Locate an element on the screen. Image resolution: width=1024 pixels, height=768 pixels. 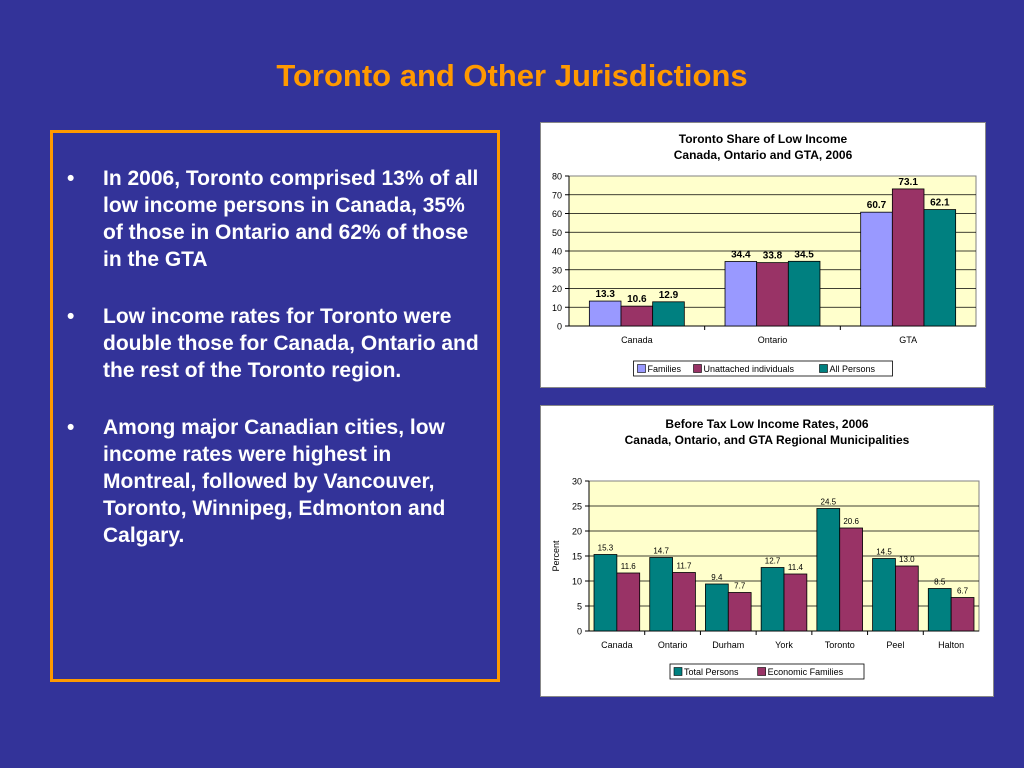
chart1-subtitle: Canada, Ontario and GTA, 2006 is located at coordinates (763, 155).